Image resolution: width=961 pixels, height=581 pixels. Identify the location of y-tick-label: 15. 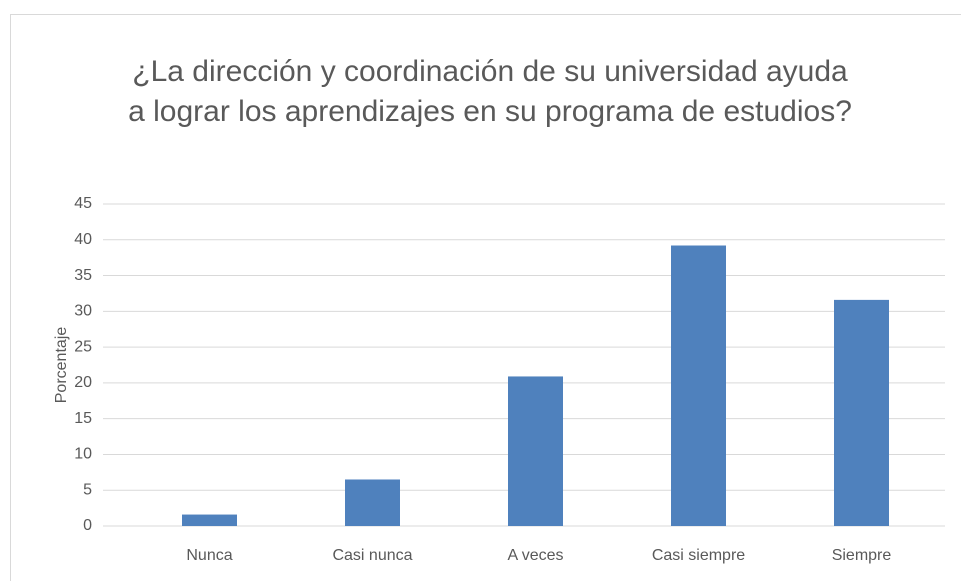
(83, 418).